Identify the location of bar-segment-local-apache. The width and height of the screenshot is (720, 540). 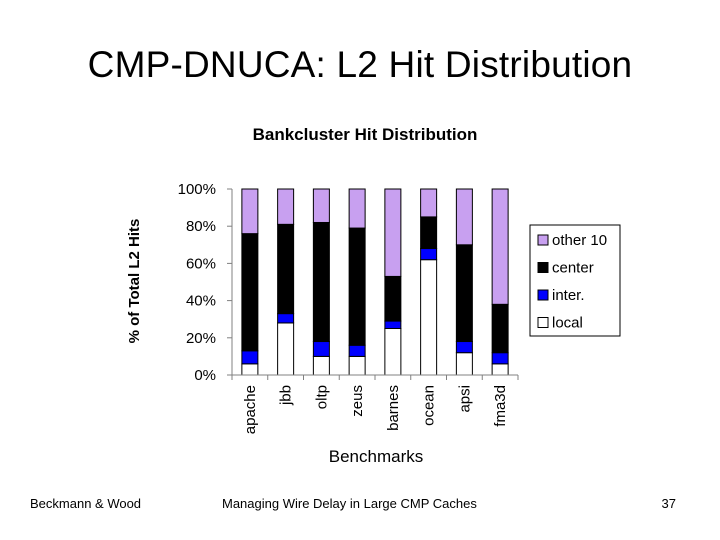
(250, 369).